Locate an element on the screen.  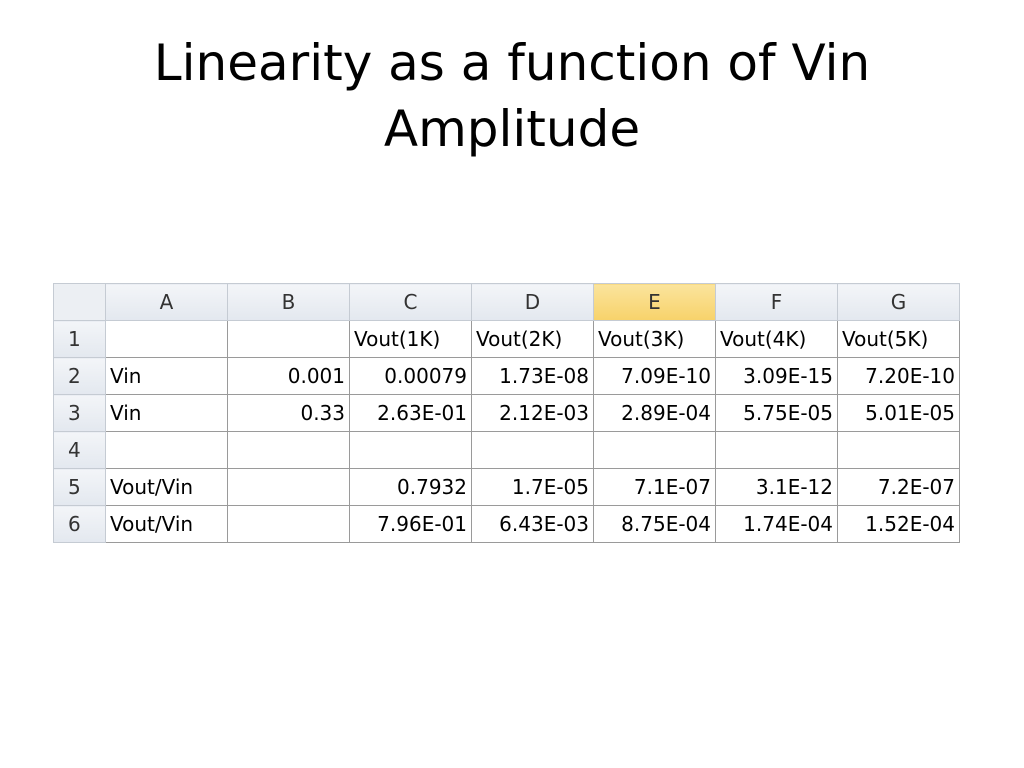
cell: 5.01E-05 is located at coordinates (898, 413).